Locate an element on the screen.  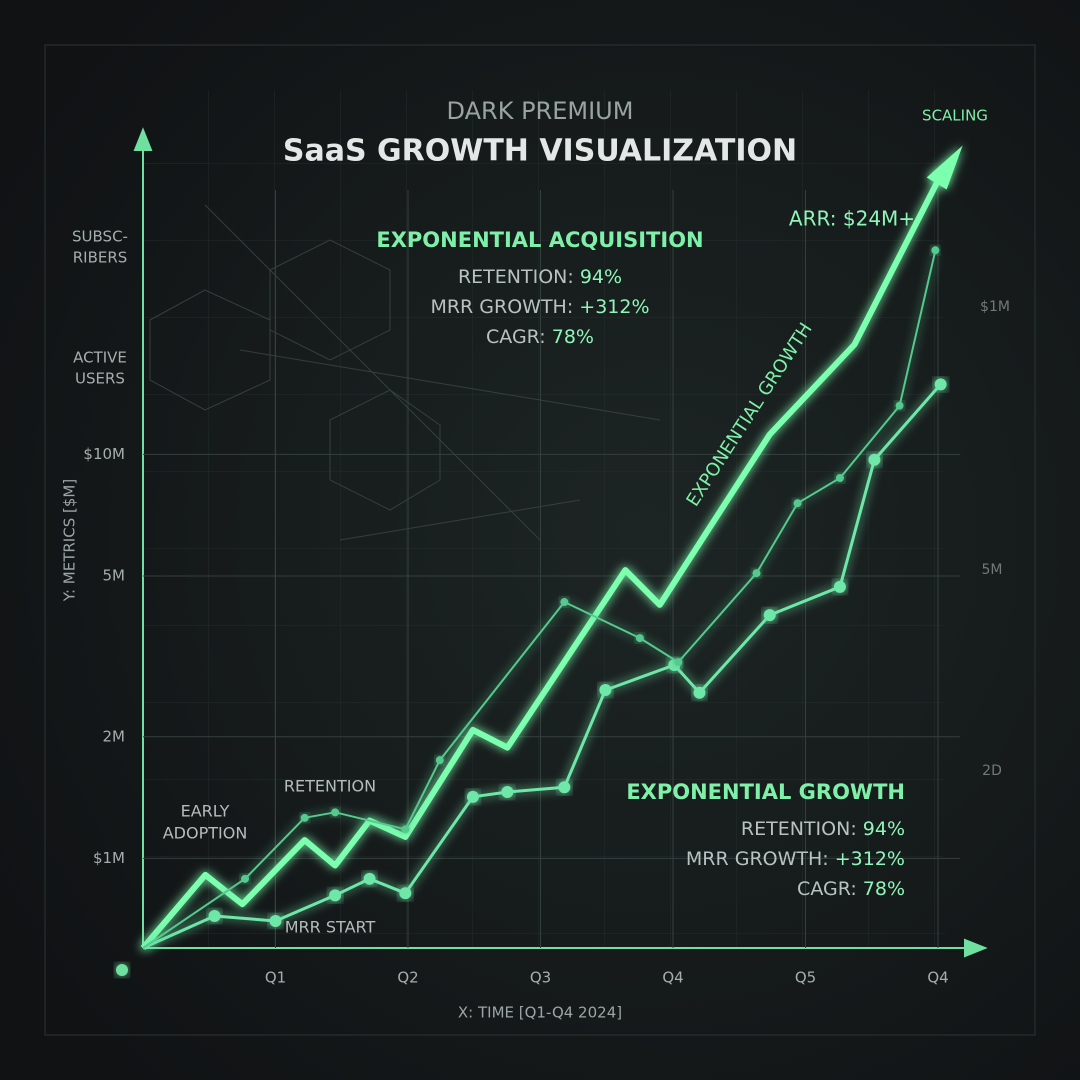
x-tick-label: Q5 is located at coordinates (805, 978).